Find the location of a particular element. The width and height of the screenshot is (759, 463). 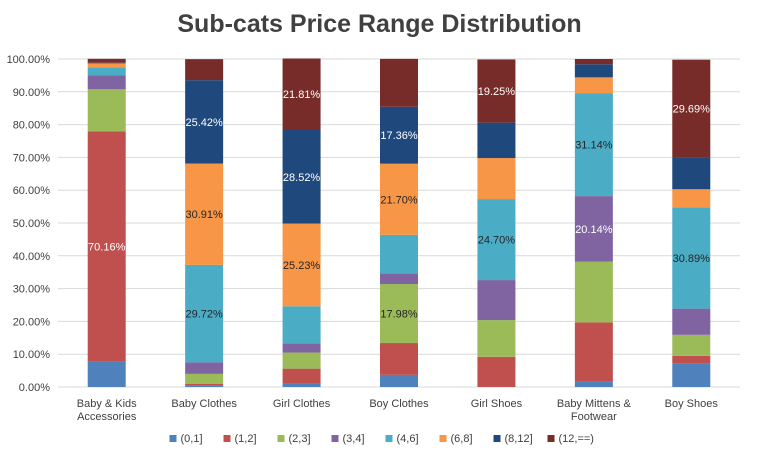

data-label: 21.70% is located at coordinates (399, 200).